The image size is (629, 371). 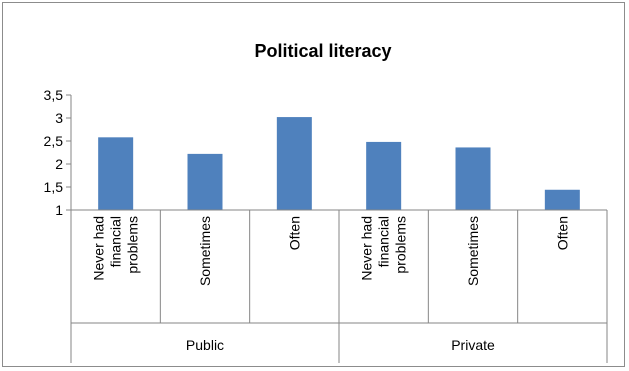 What do you see at coordinates (322, 51) in the screenshot?
I see `chart-title: Political literacy` at bounding box center [322, 51].